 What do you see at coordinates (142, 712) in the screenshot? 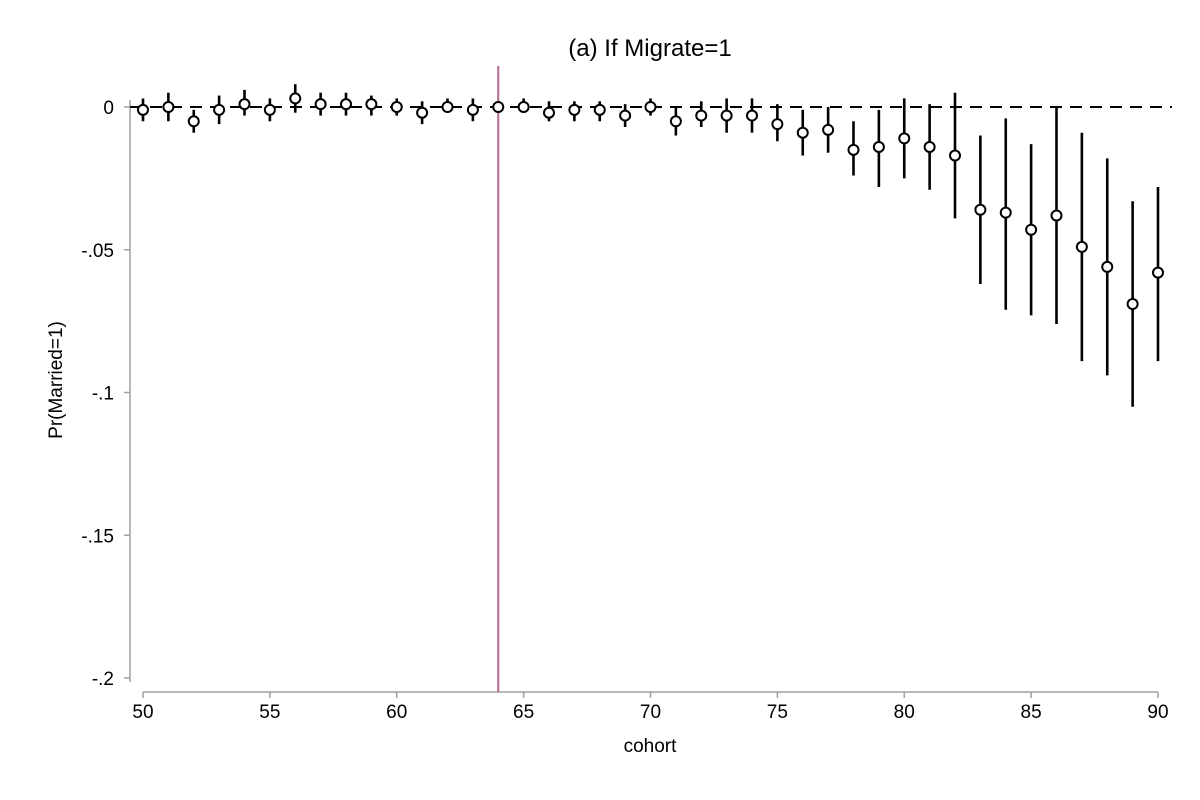
I see `x-tick-label: 50` at bounding box center [142, 712].